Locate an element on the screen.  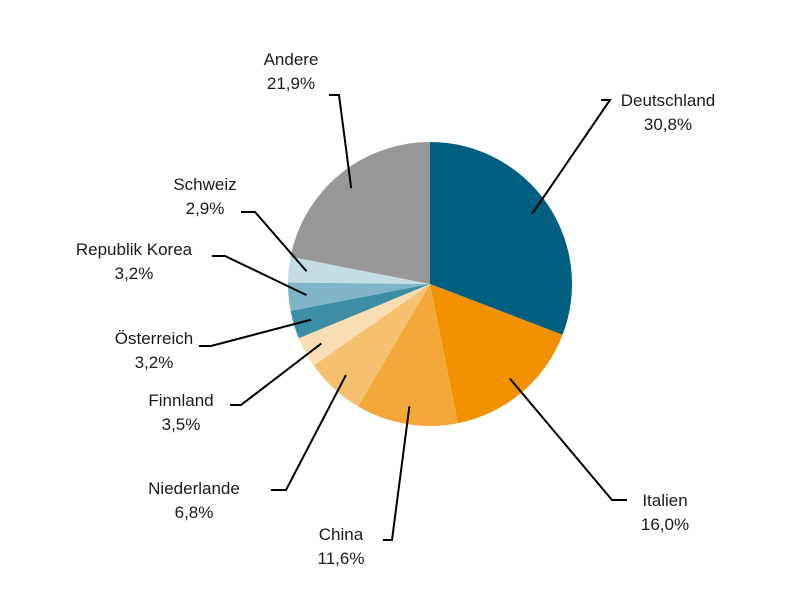
slice-value-label: 30,8% is located at coordinates (668, 124).